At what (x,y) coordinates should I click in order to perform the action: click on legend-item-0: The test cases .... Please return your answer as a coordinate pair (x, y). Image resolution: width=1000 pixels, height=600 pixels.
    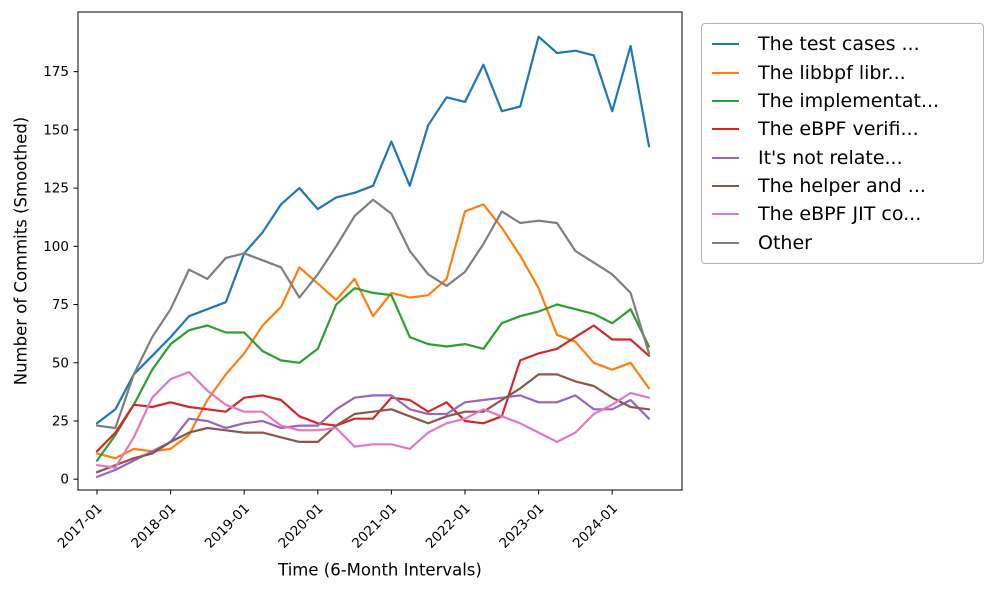
    Looking at the image, I should click on (842, 44).